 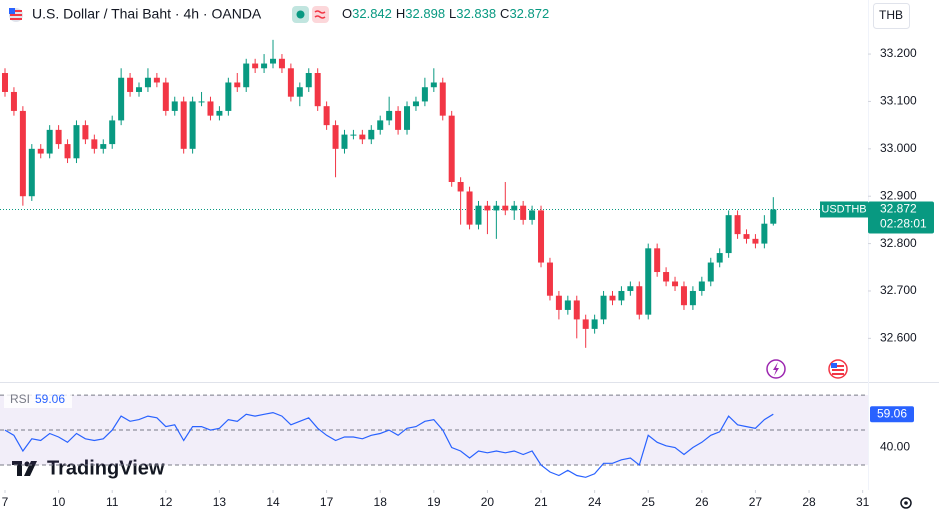 What do you see at coordinates (389, 444) in the screenshot?
I see `rsi-line` at bounding box center [389, 444].